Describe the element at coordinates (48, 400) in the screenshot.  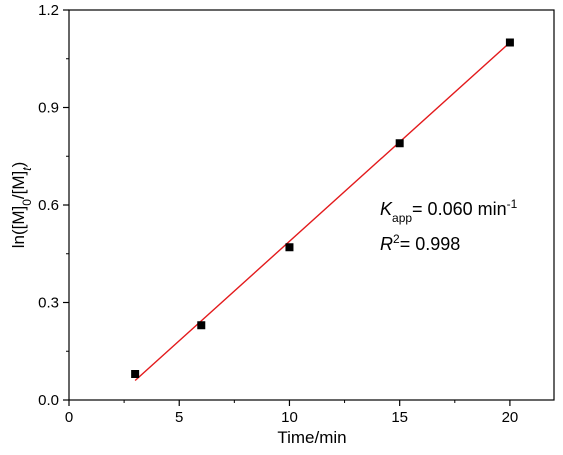
I see `y-tick-label: 0.0` at that location.